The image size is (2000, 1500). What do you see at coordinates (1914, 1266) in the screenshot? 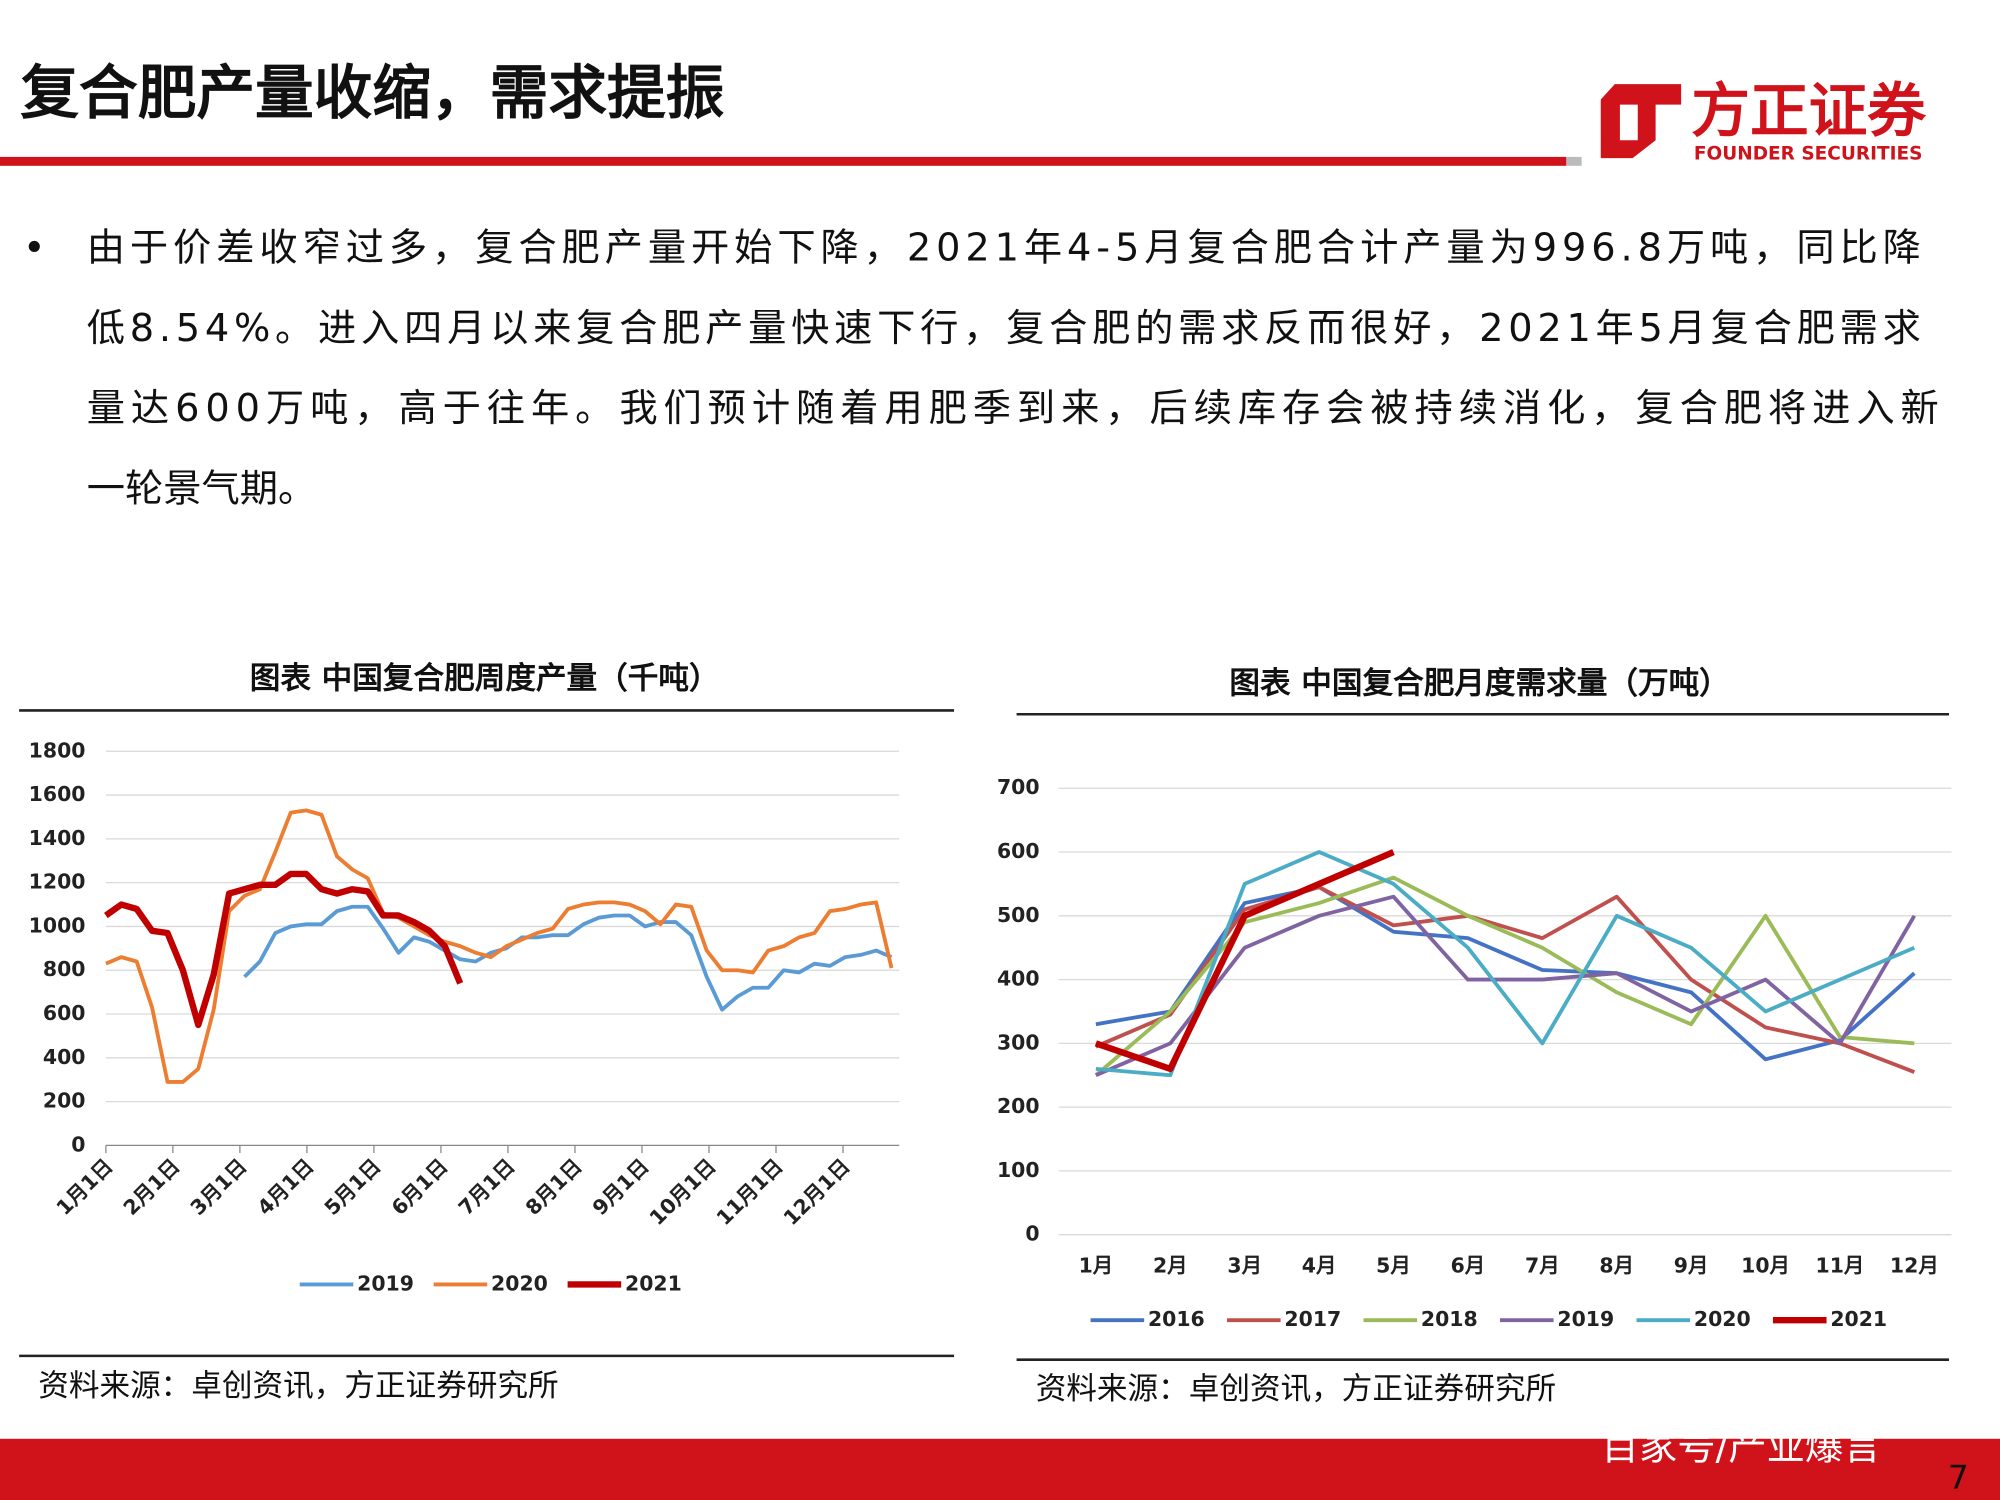
I see `x-tick-label: 12月` at bounding box center [1914, 1266].